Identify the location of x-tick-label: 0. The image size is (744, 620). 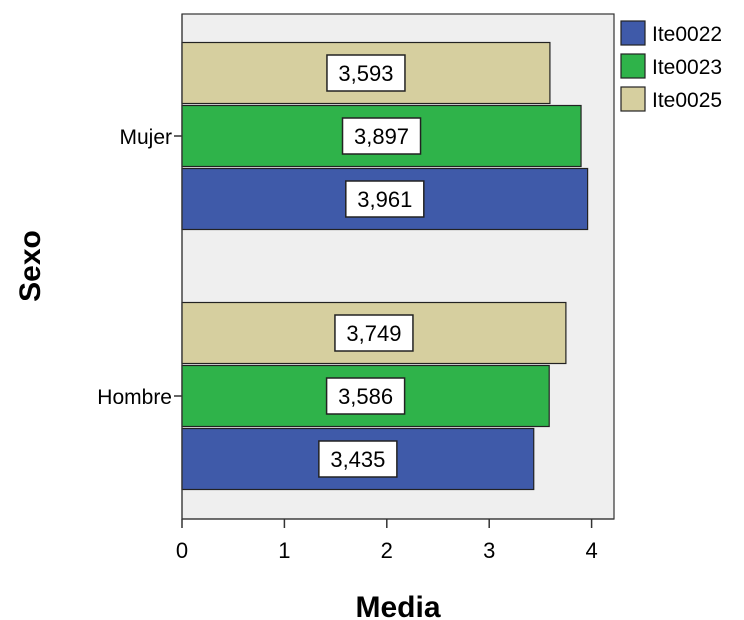
(182, 550).